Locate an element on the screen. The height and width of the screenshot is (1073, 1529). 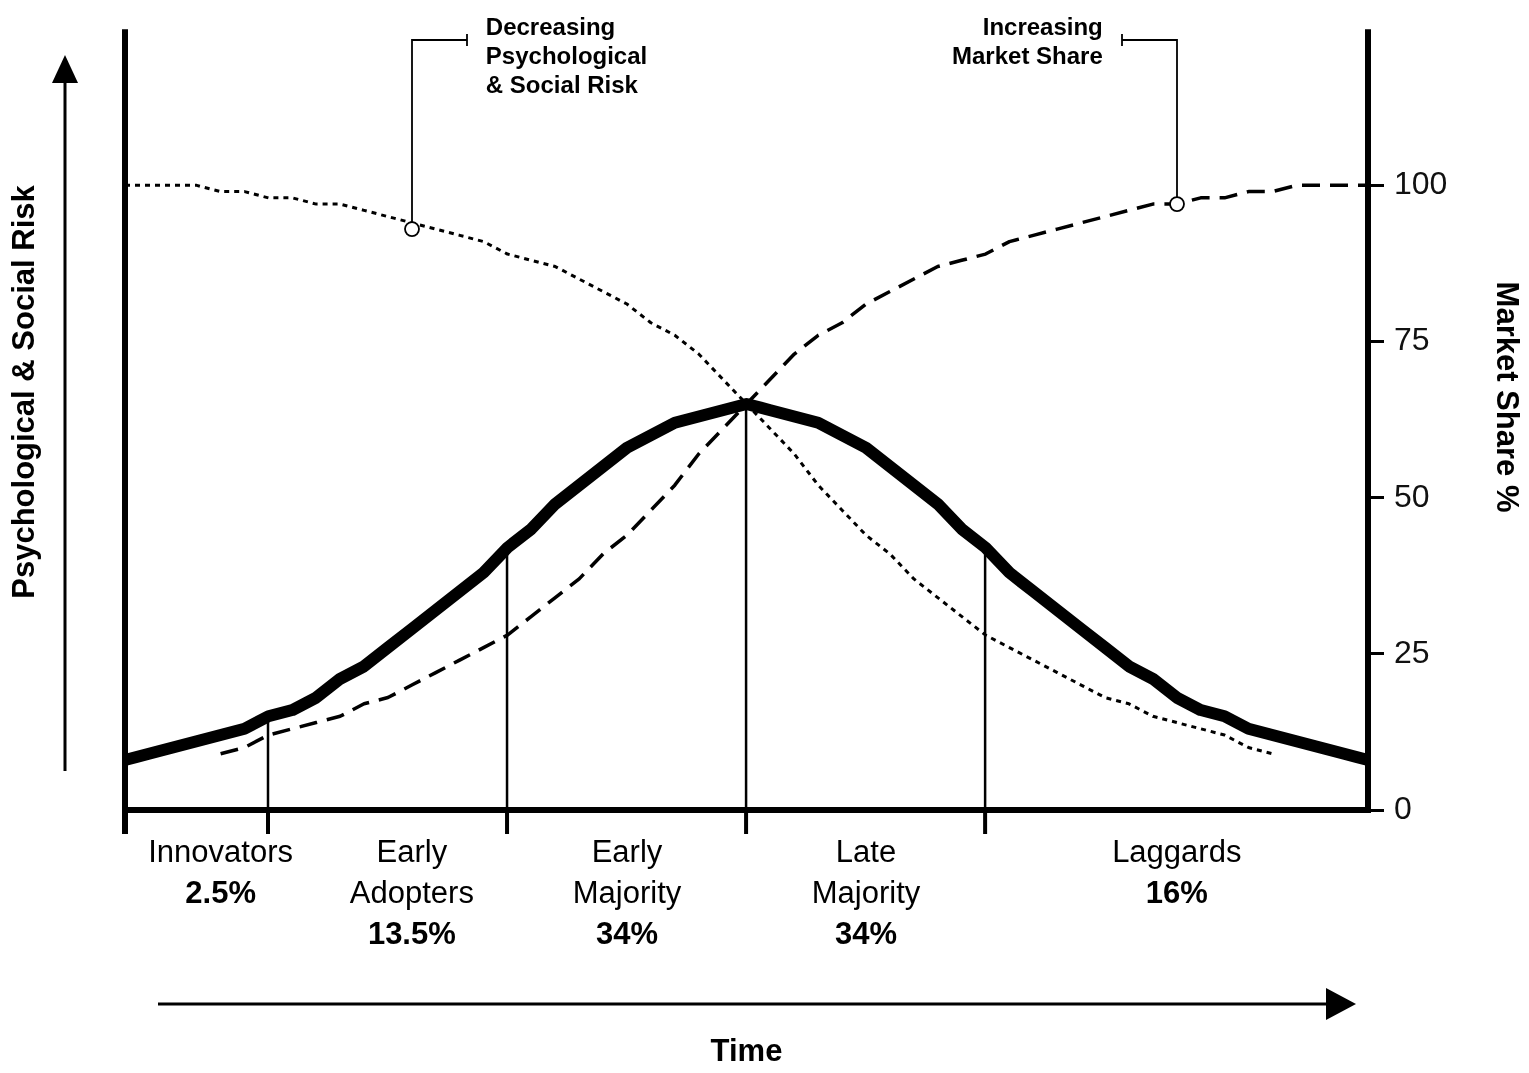
x-tick-label: Early Majority 34% is located at coordinates (627, 892).